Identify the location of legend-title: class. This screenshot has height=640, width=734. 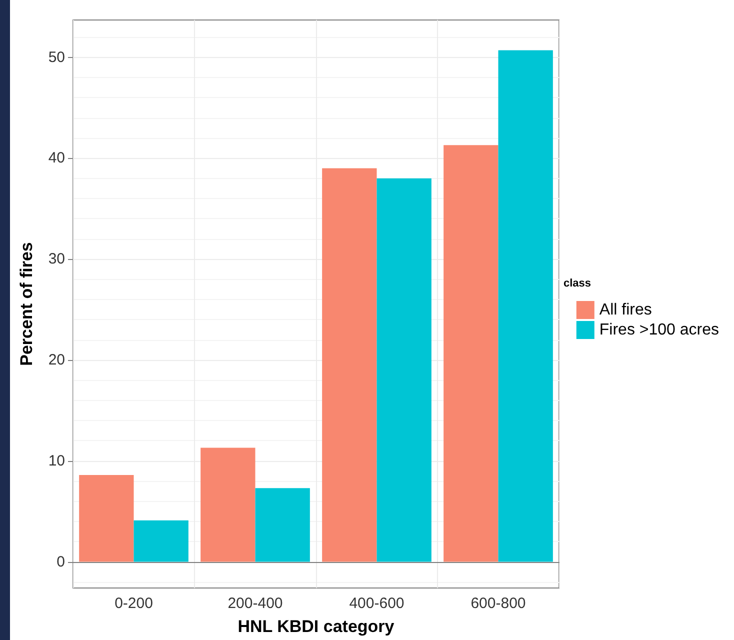
(577, 284).